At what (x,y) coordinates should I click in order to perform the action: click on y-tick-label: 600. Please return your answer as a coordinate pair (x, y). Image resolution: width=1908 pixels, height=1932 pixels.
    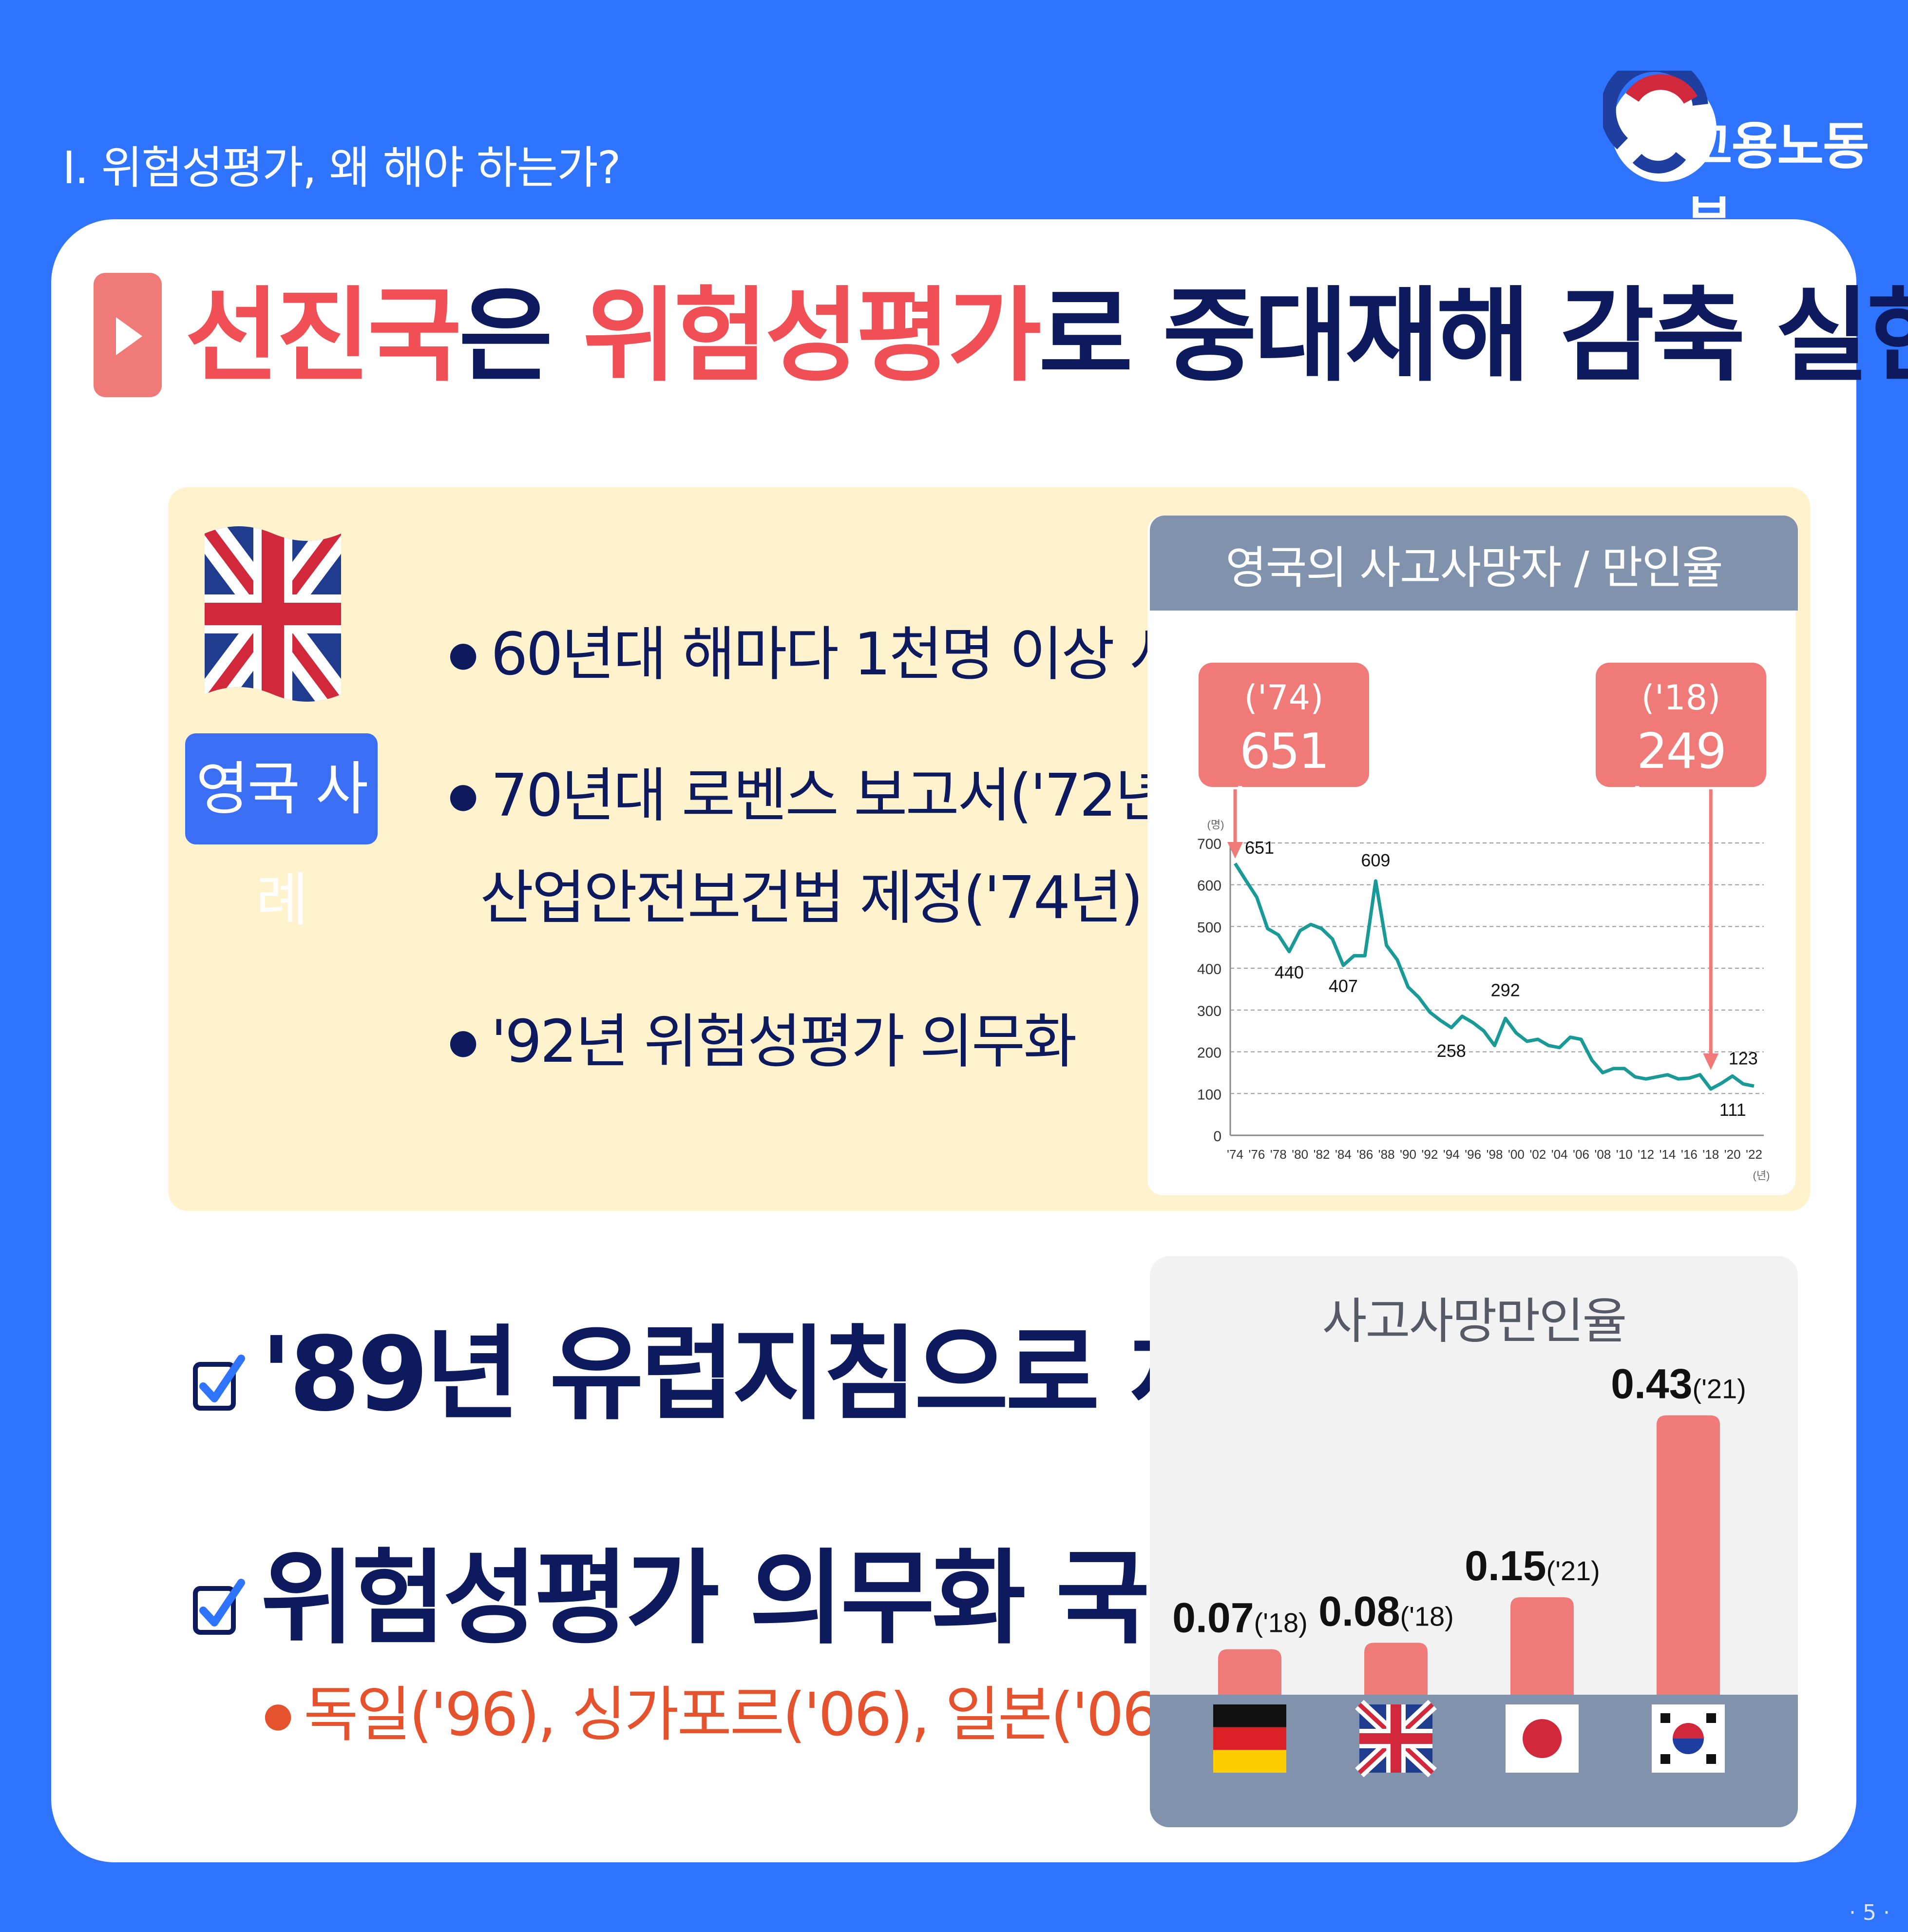
    Looking at the image, I should click on (1209, 886).